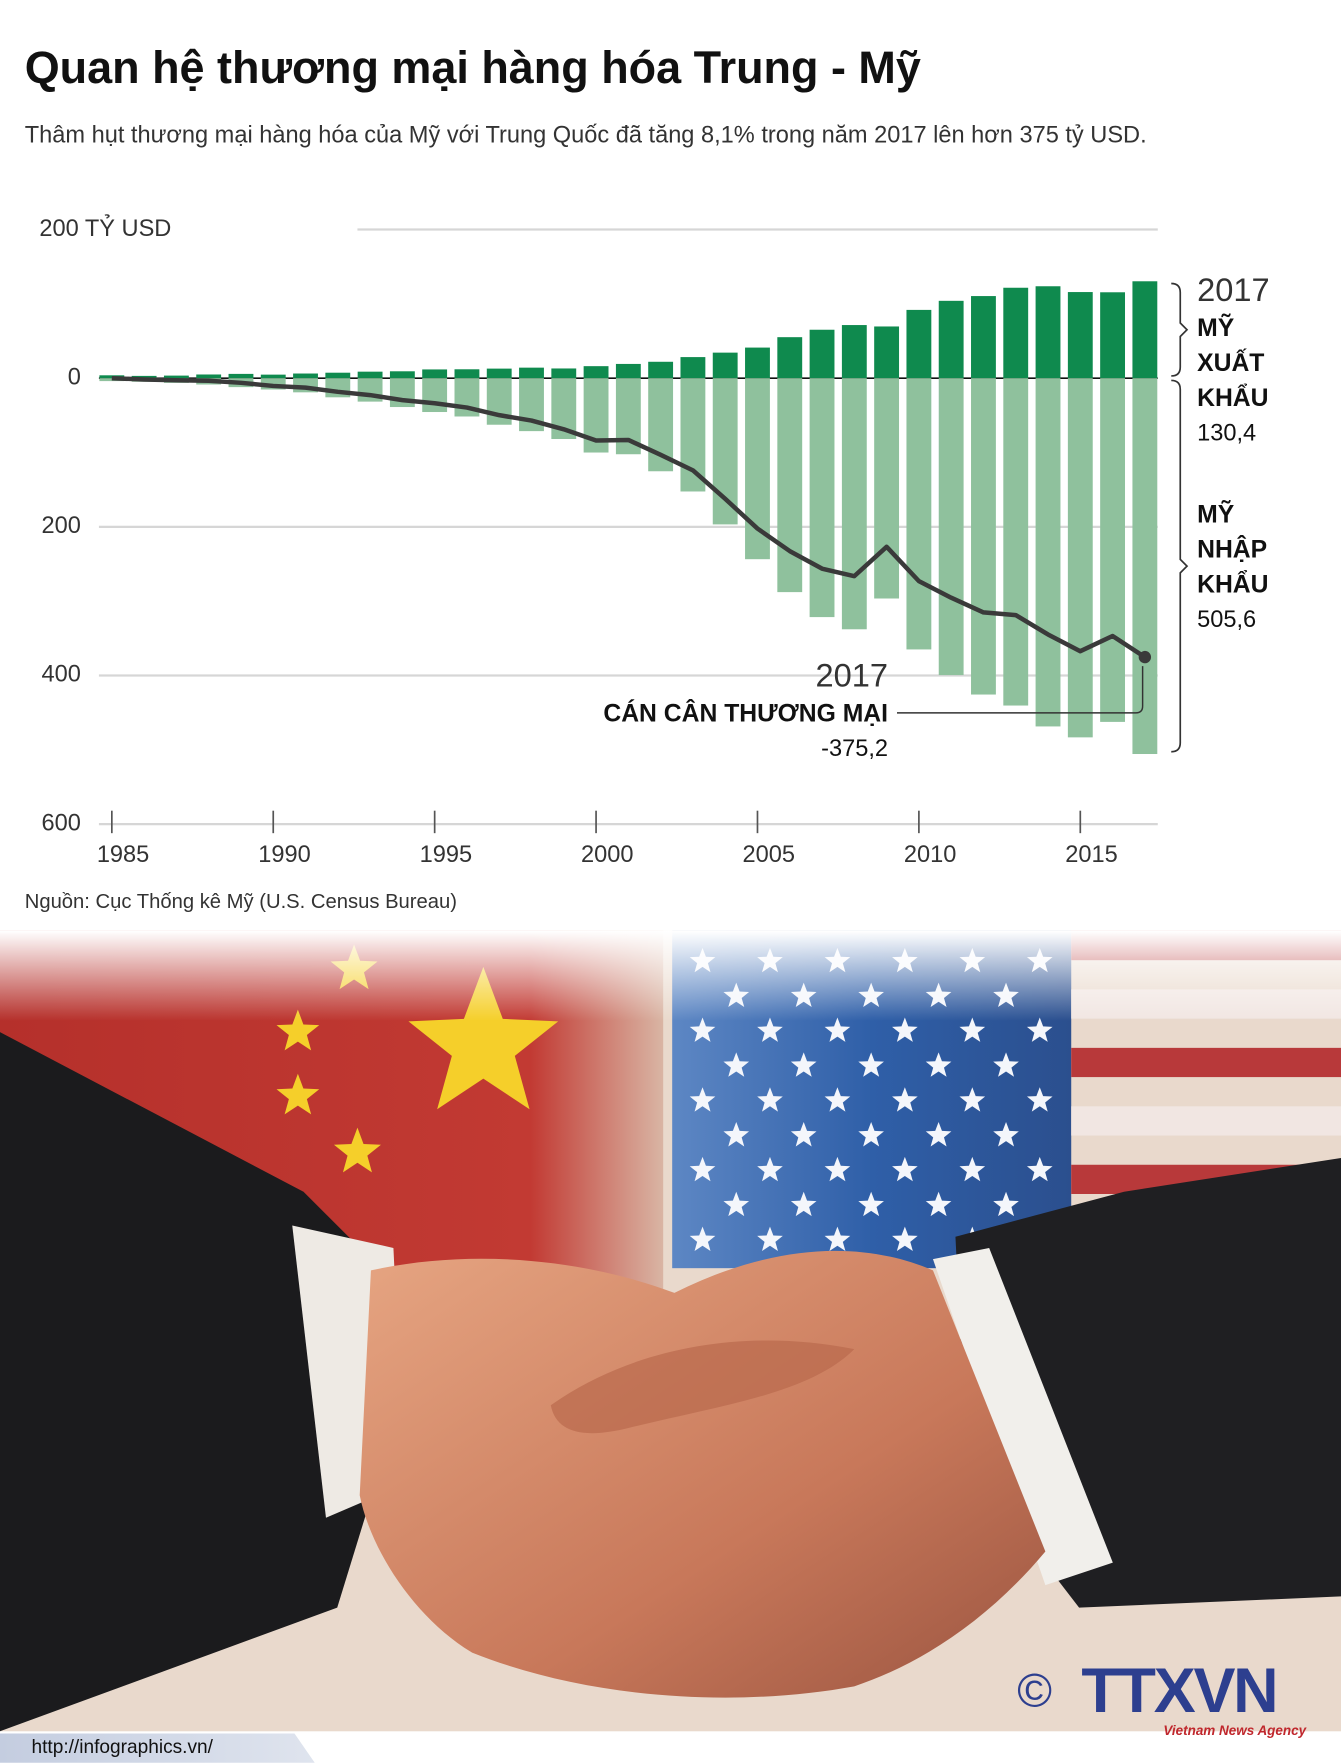 This screenshot has height=1763, width=1341. I want to click on x-tick-label: 2005, so click(768, 855).